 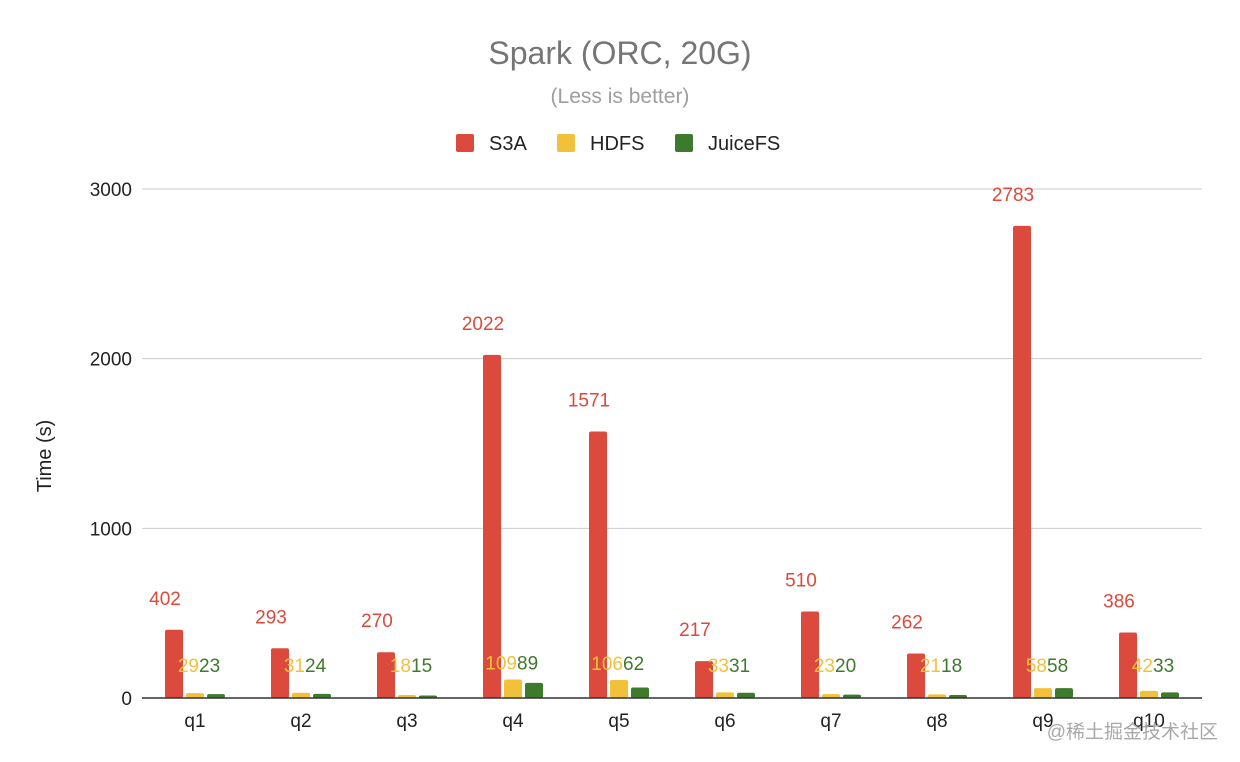 I want to click on data-label-s3a-q3: 270, so click(x=377, y=621).